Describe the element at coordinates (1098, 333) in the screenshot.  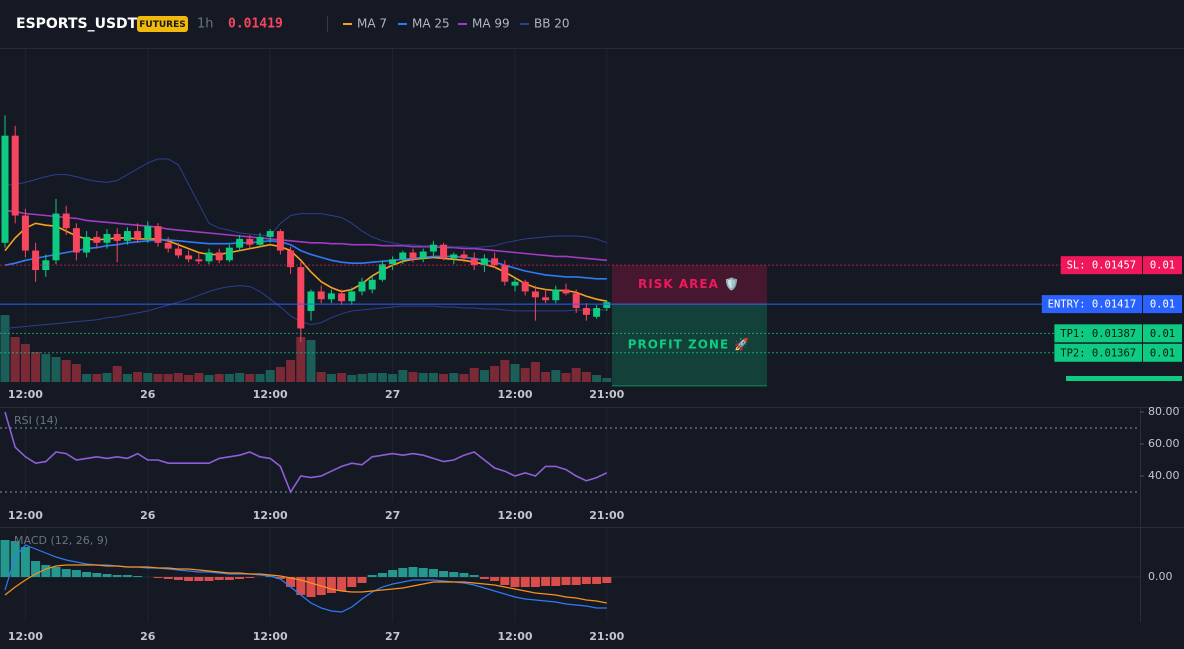
I see `level-tag` at that location.